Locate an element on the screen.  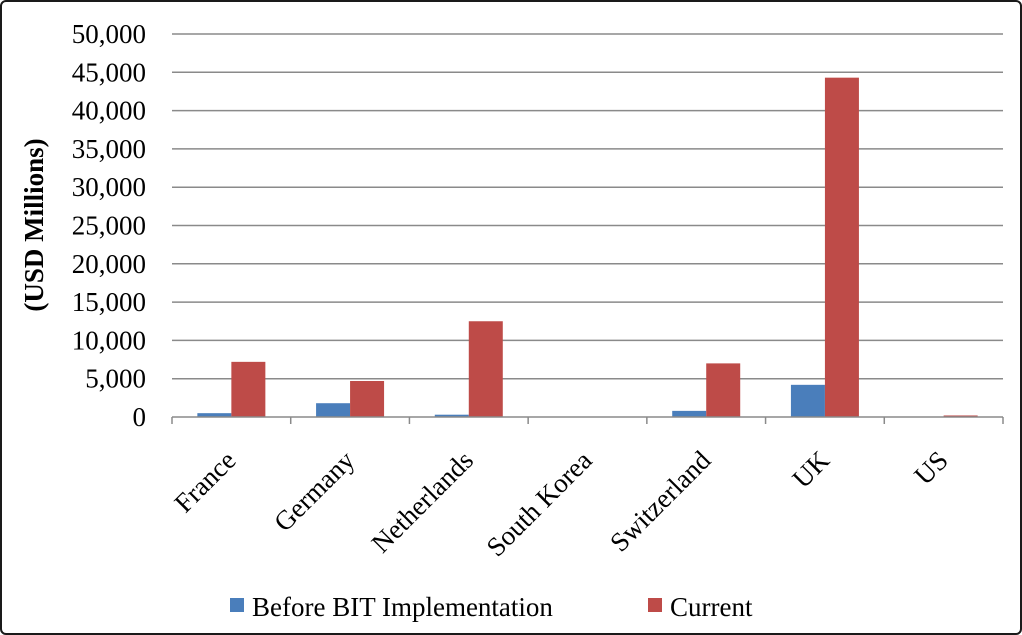
x-tick-label: Netherlands is located at coordinates (422, 501).